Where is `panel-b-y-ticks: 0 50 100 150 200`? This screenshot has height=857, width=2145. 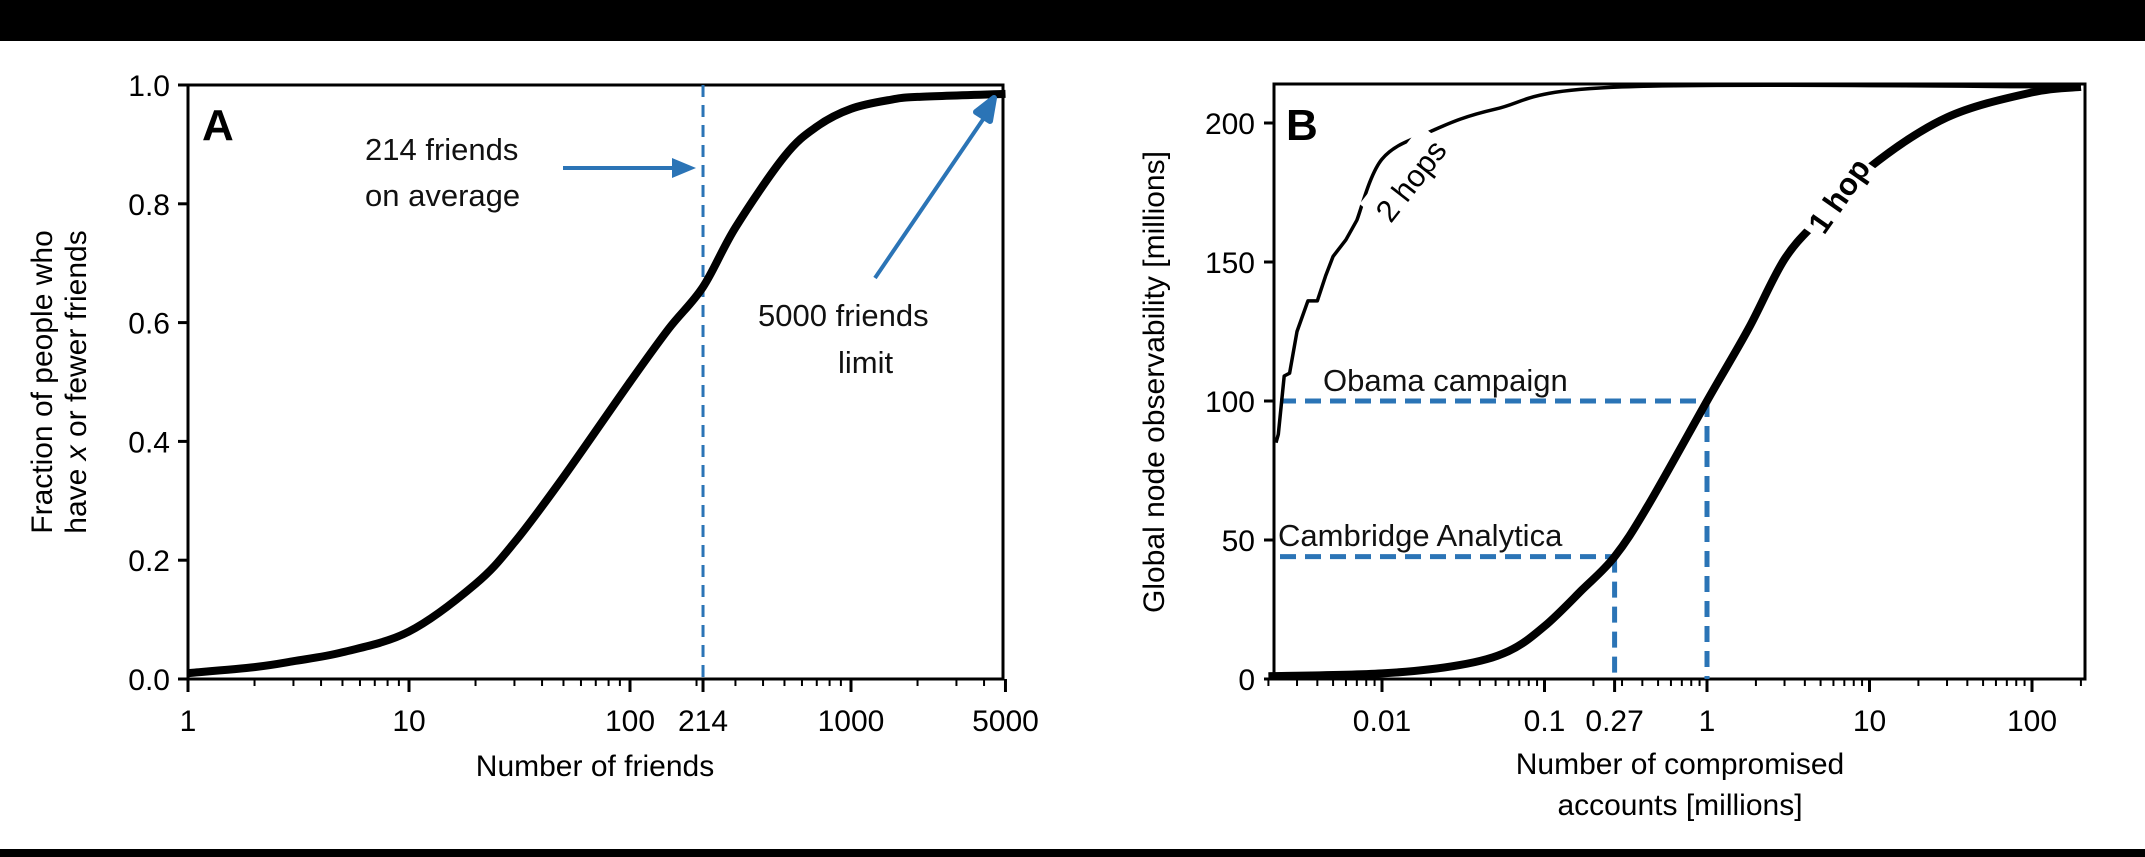 panel-b-y-ticks: 0 50 100 150 200 is located at coordinates (1239, 402).